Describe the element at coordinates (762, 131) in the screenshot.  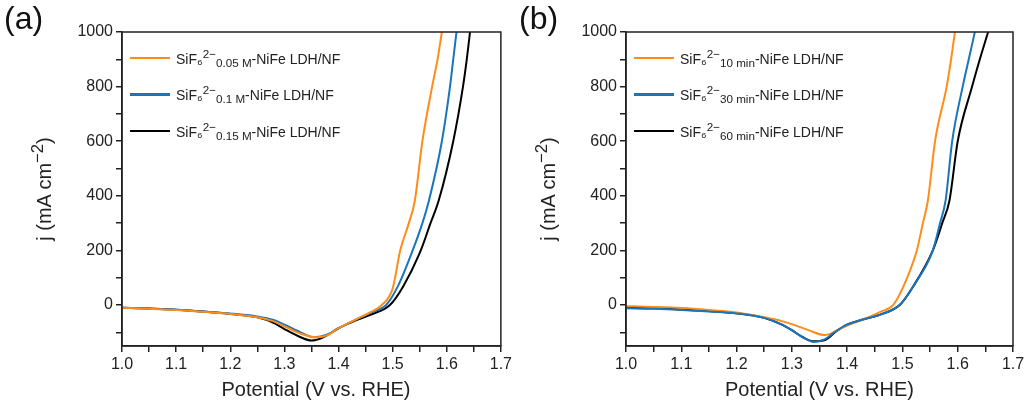
I see `legend-label: SiF₆$^{2−}$$_{60 min}$-NiFe LDH/NF` at that location.